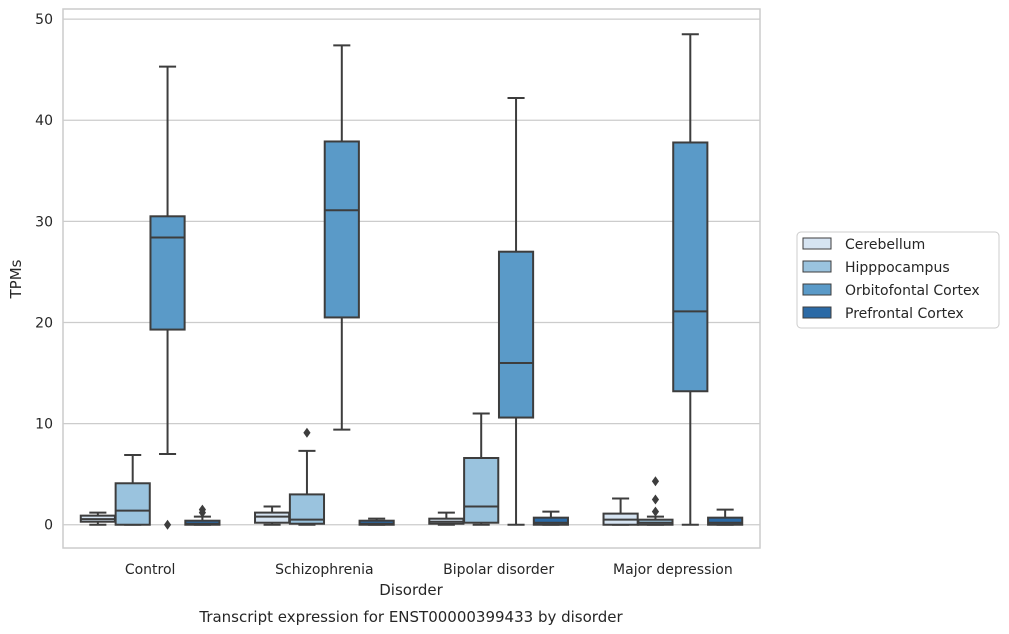 The height and width of the screenshot is (634, 1009). I want to click on legend-frame, so click(898, 280).